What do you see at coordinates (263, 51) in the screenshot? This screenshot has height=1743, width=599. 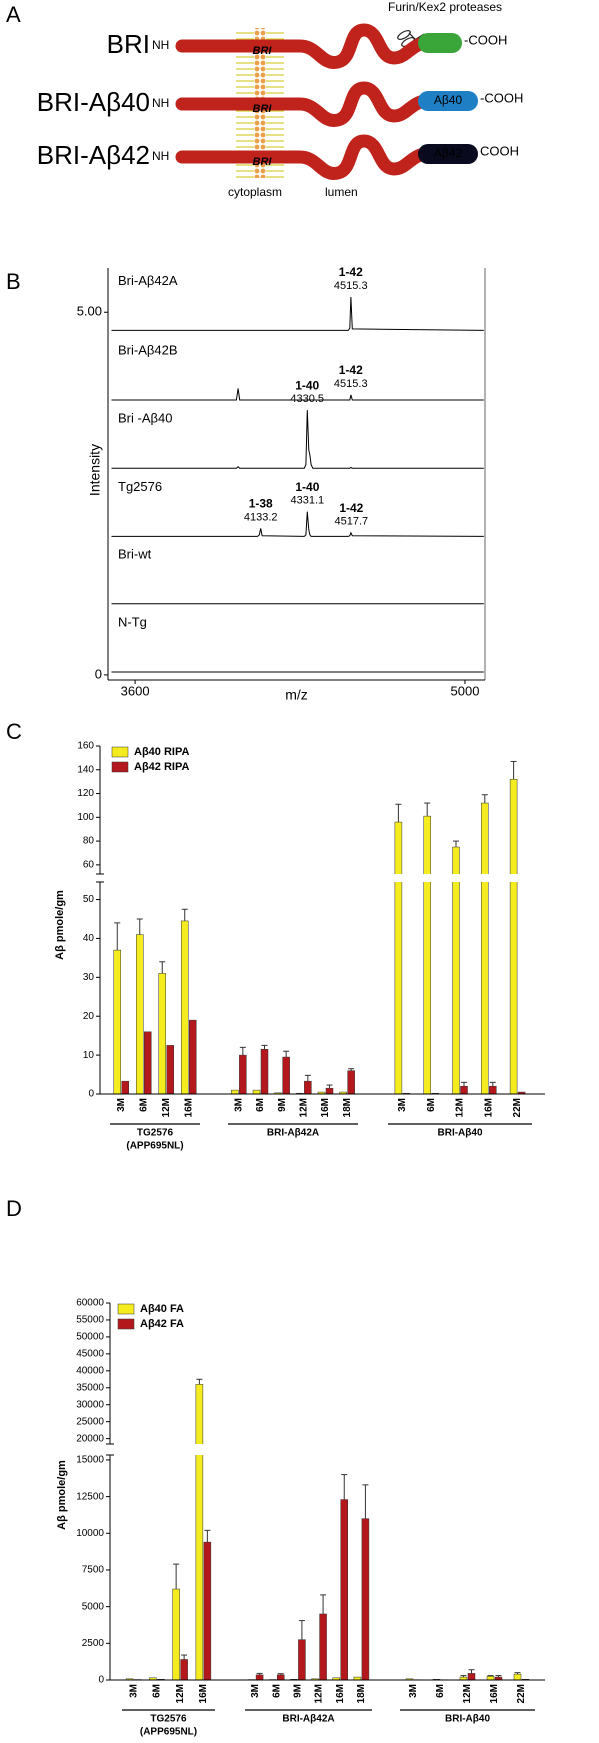 I see `domain-label: BRI` at bounding box center [263, 51].